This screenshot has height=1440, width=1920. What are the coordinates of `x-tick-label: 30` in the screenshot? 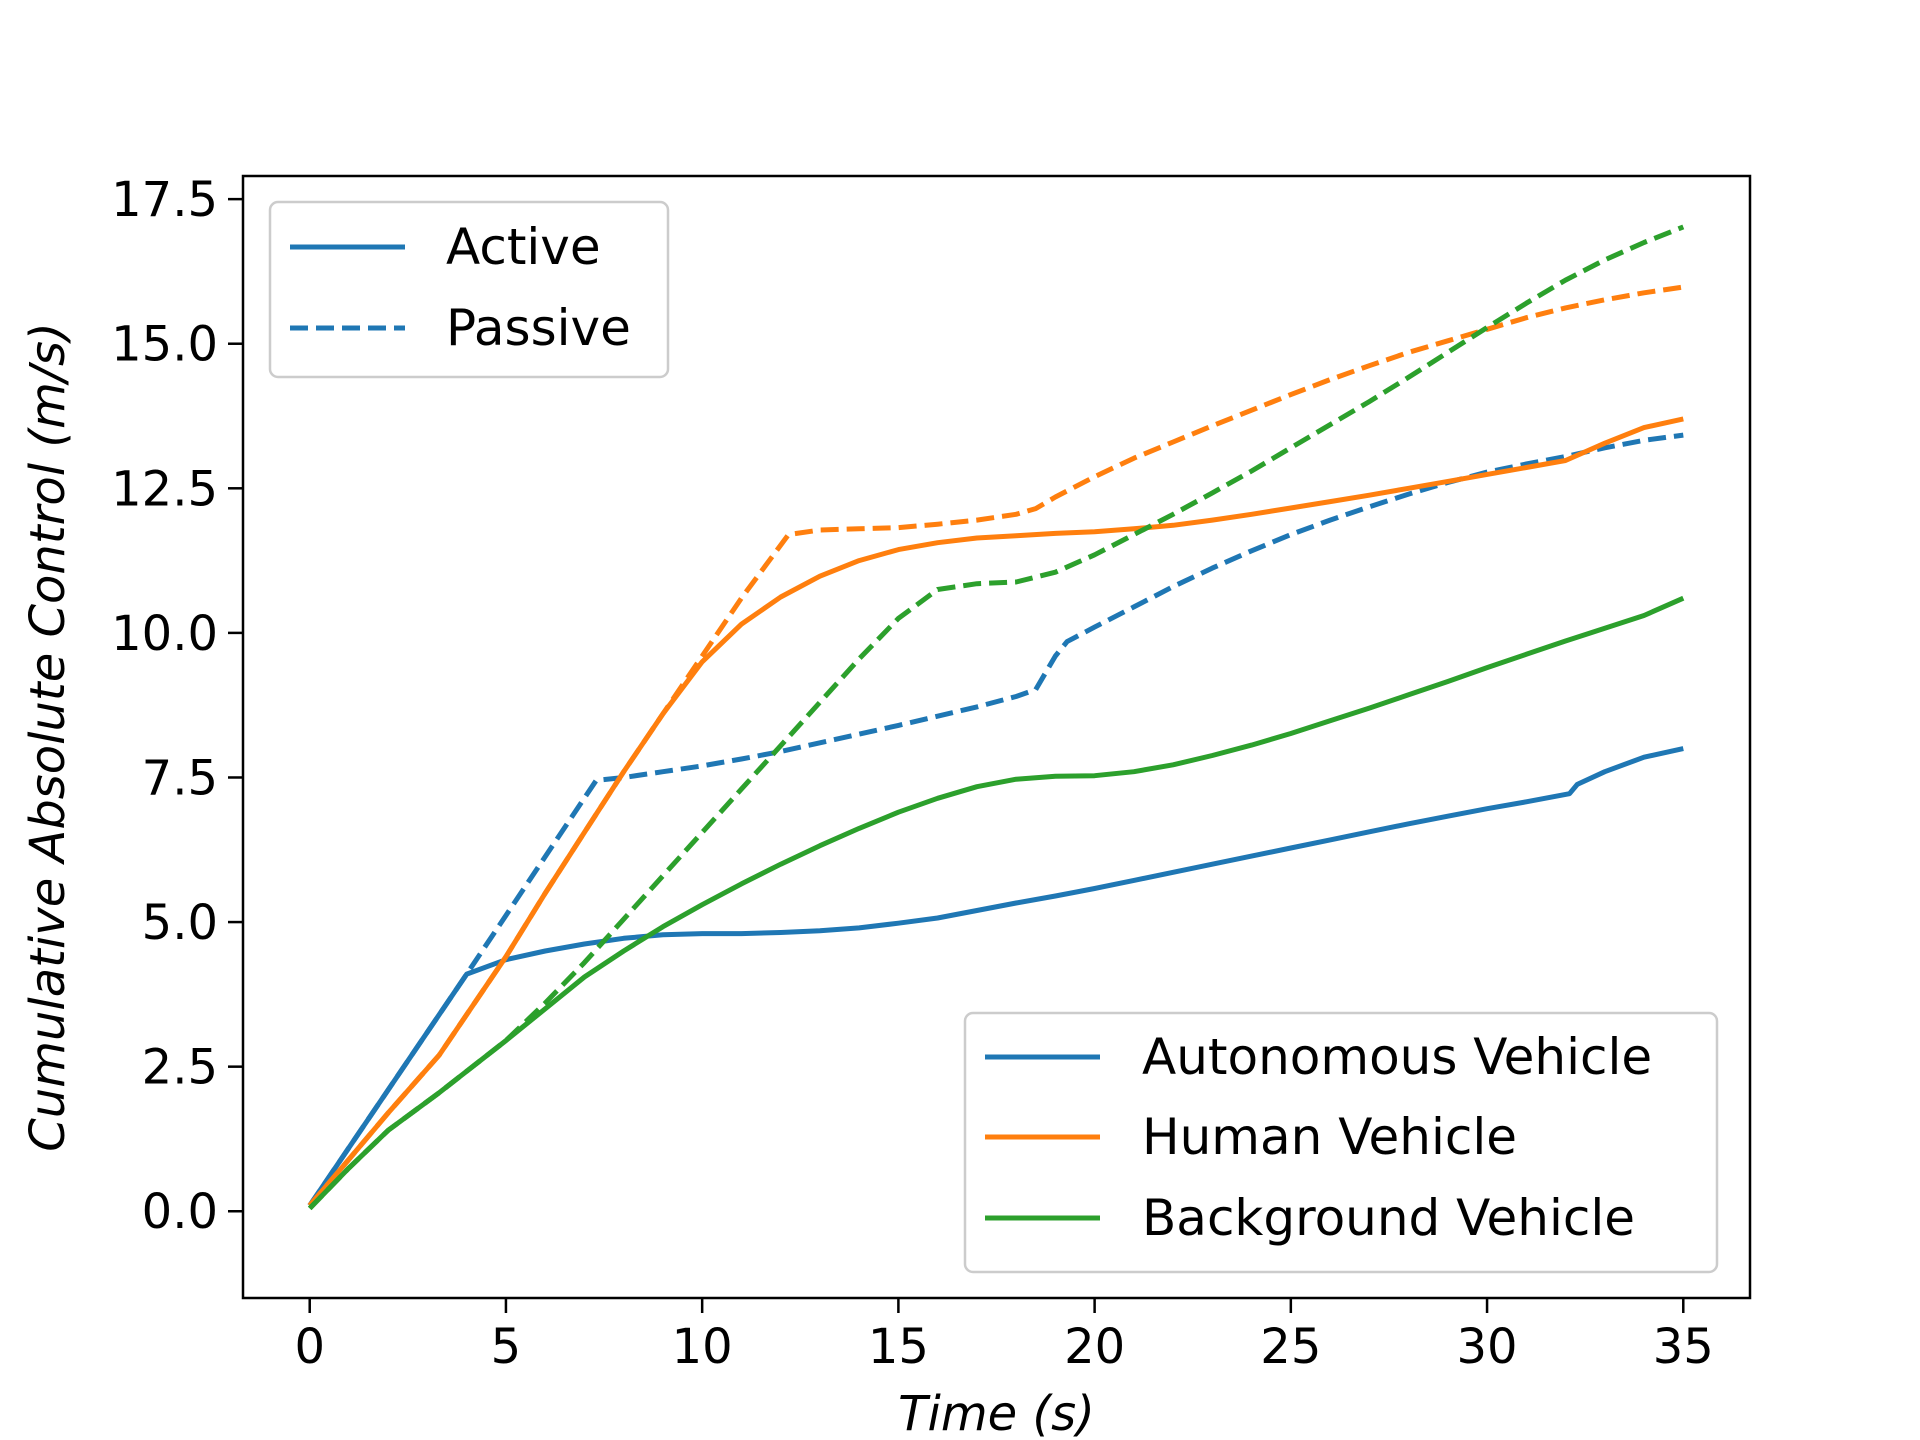 It's located at (1487, 1347).